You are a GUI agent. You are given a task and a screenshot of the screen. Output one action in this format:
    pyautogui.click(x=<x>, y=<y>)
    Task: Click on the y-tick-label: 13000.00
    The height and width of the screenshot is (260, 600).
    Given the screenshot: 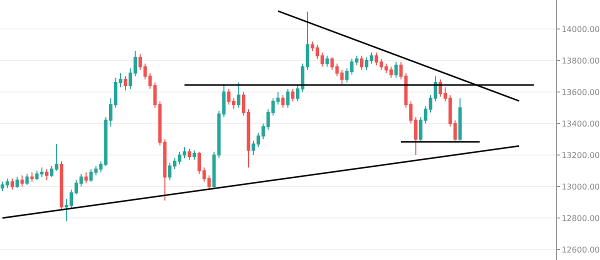 What is the action you would take?
    pyautogui.click(x=581, y=187)
    